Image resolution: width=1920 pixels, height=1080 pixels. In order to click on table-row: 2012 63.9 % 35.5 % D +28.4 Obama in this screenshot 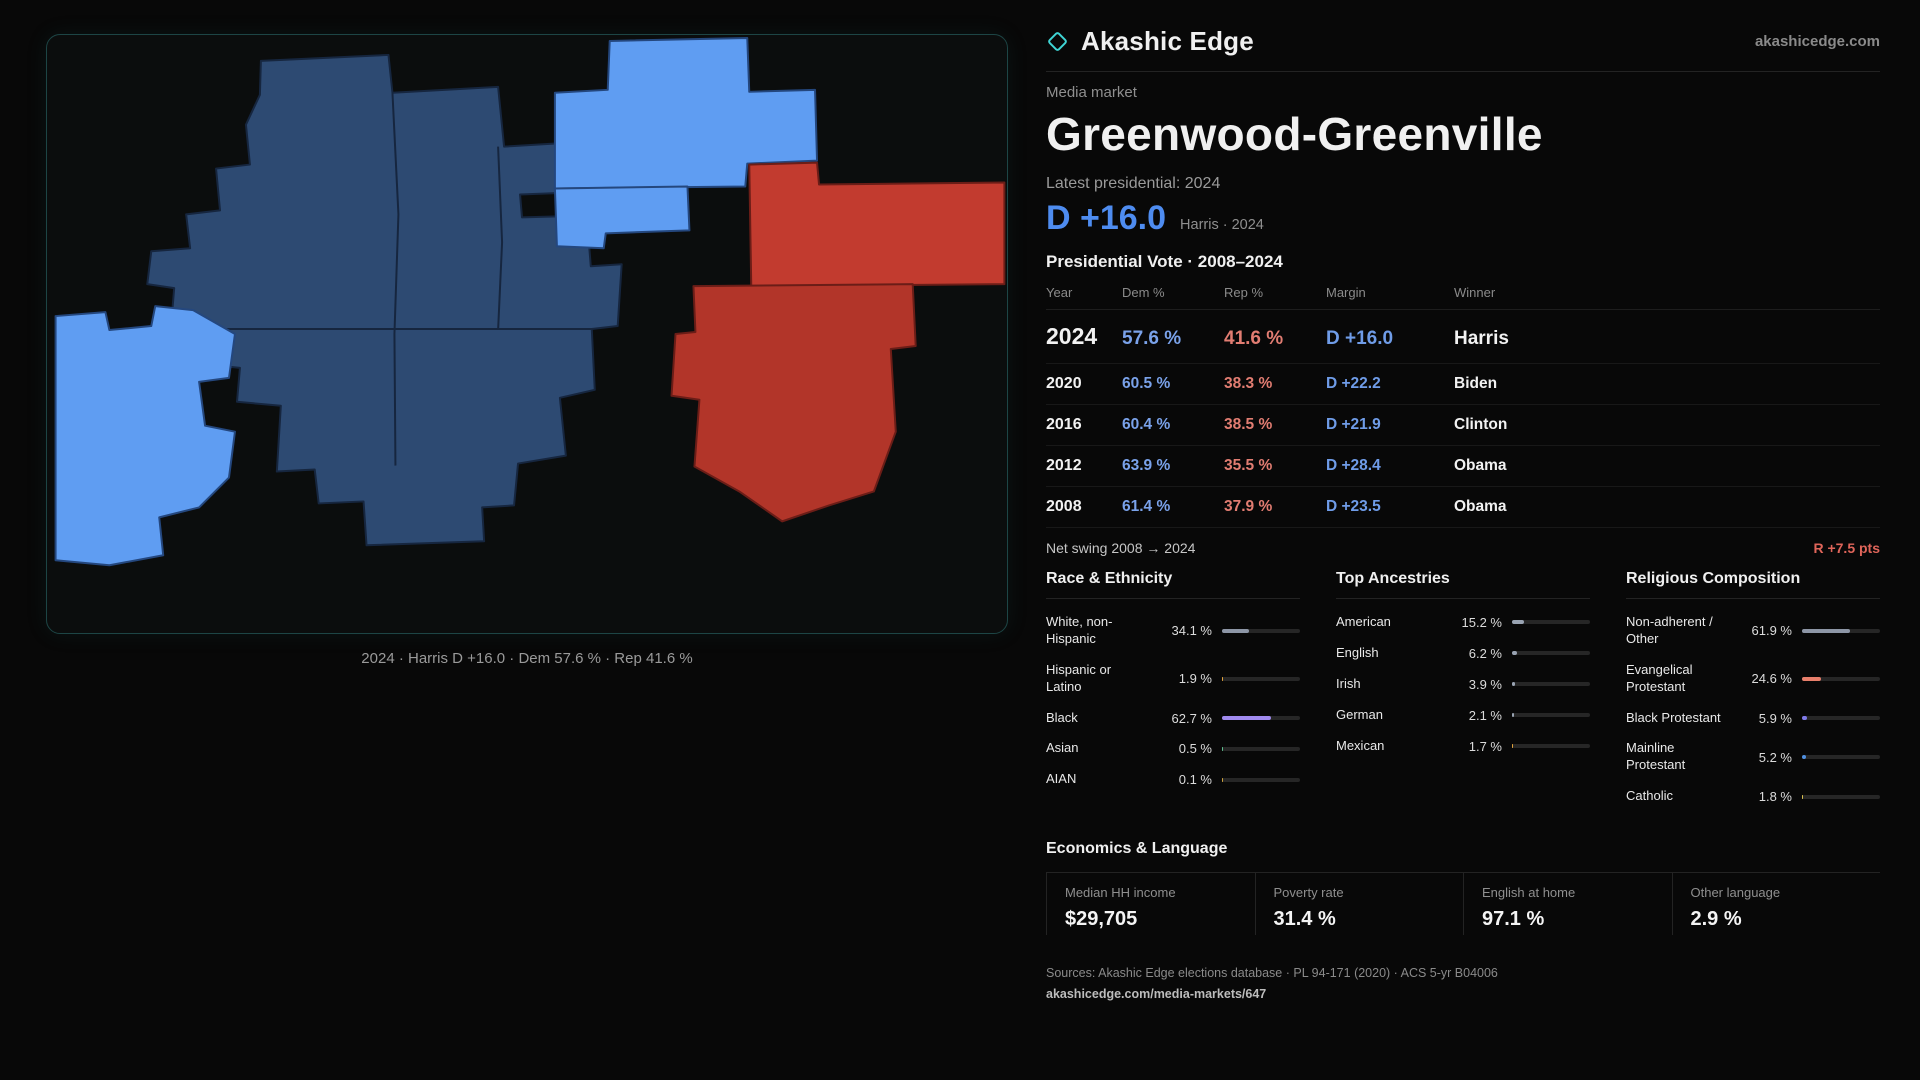, I will do `click(1463, 466)`.